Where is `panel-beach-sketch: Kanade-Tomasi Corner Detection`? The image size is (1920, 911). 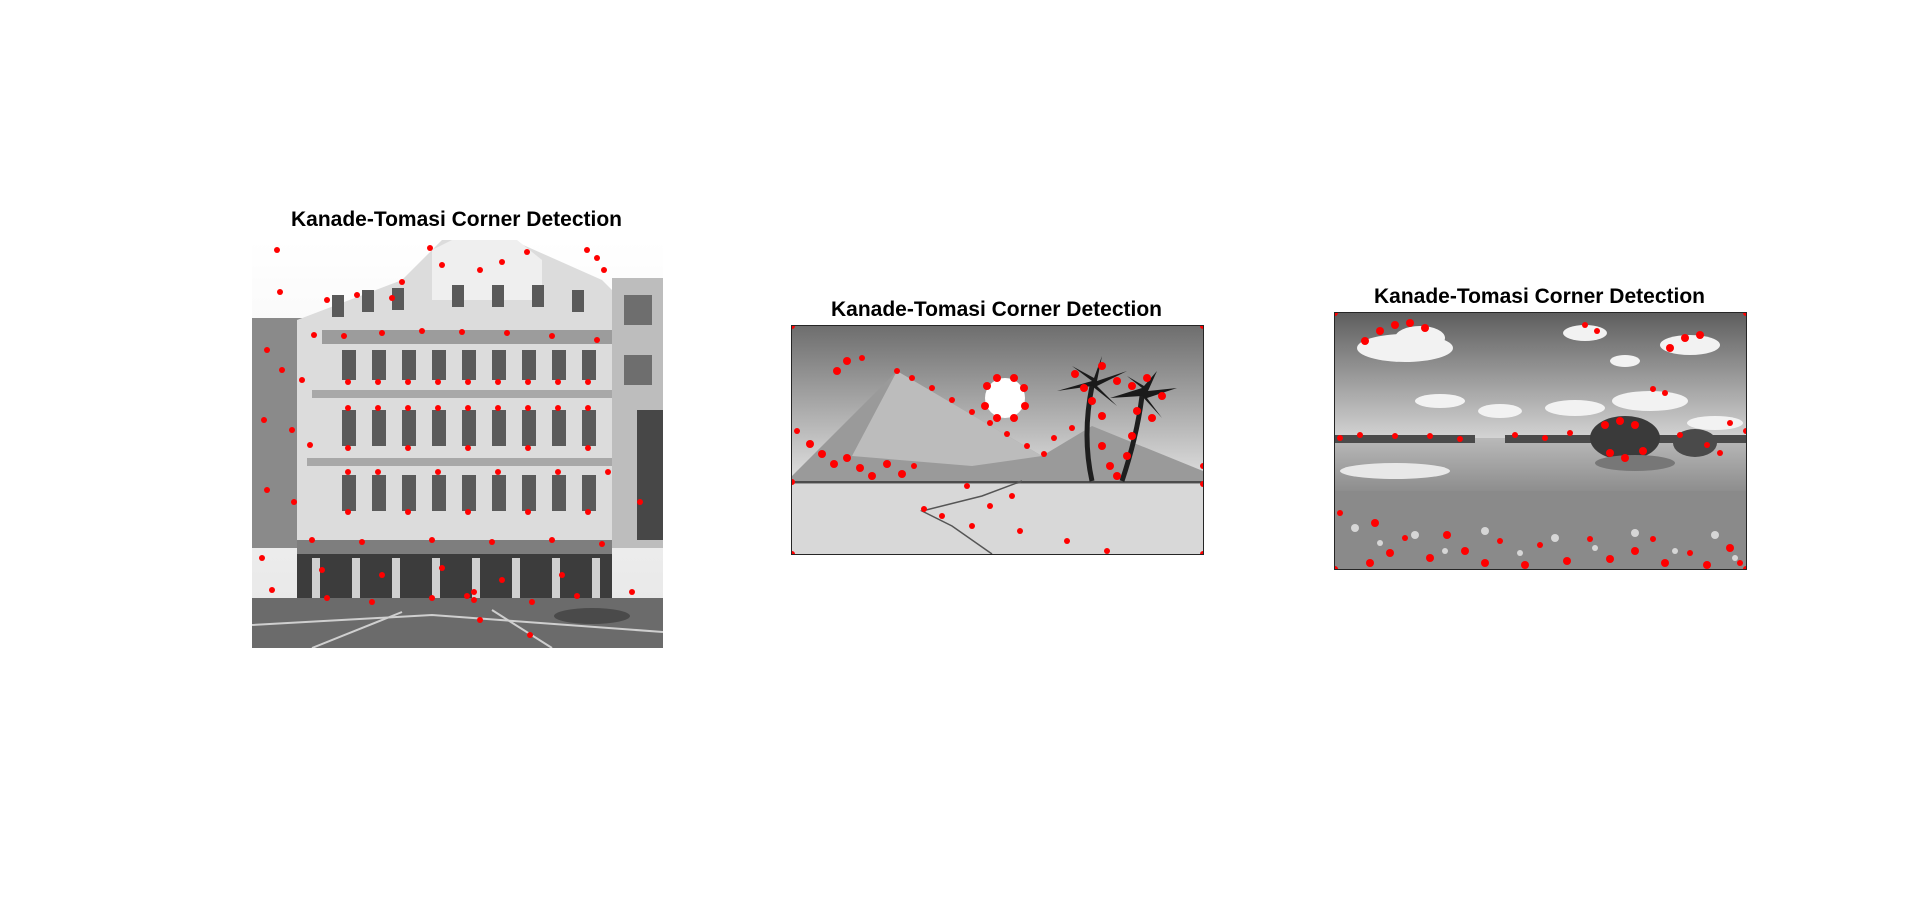 panel-beach-sketch: Kanade-Tomasi Corner Detection is located at coordinates (997, 428).